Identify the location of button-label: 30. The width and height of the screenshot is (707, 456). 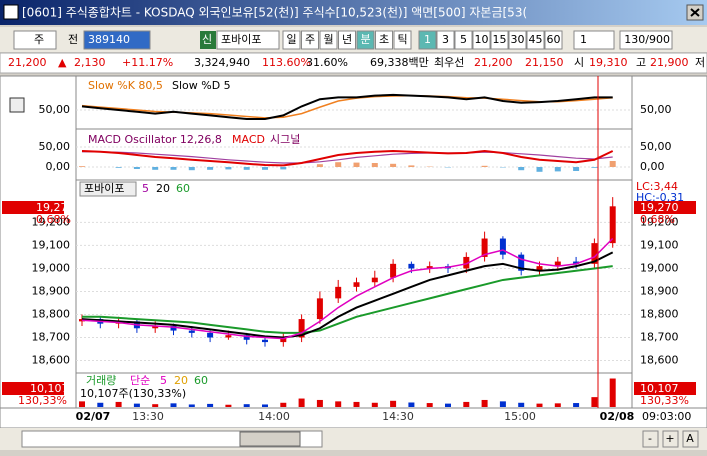
(518, 39).